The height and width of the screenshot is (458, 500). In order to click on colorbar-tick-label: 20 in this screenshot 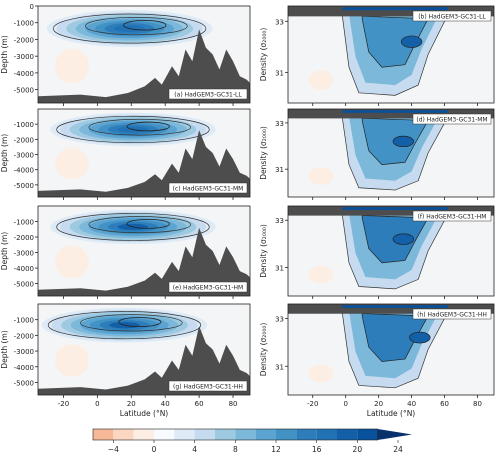, I will do `click(358, 449)`.